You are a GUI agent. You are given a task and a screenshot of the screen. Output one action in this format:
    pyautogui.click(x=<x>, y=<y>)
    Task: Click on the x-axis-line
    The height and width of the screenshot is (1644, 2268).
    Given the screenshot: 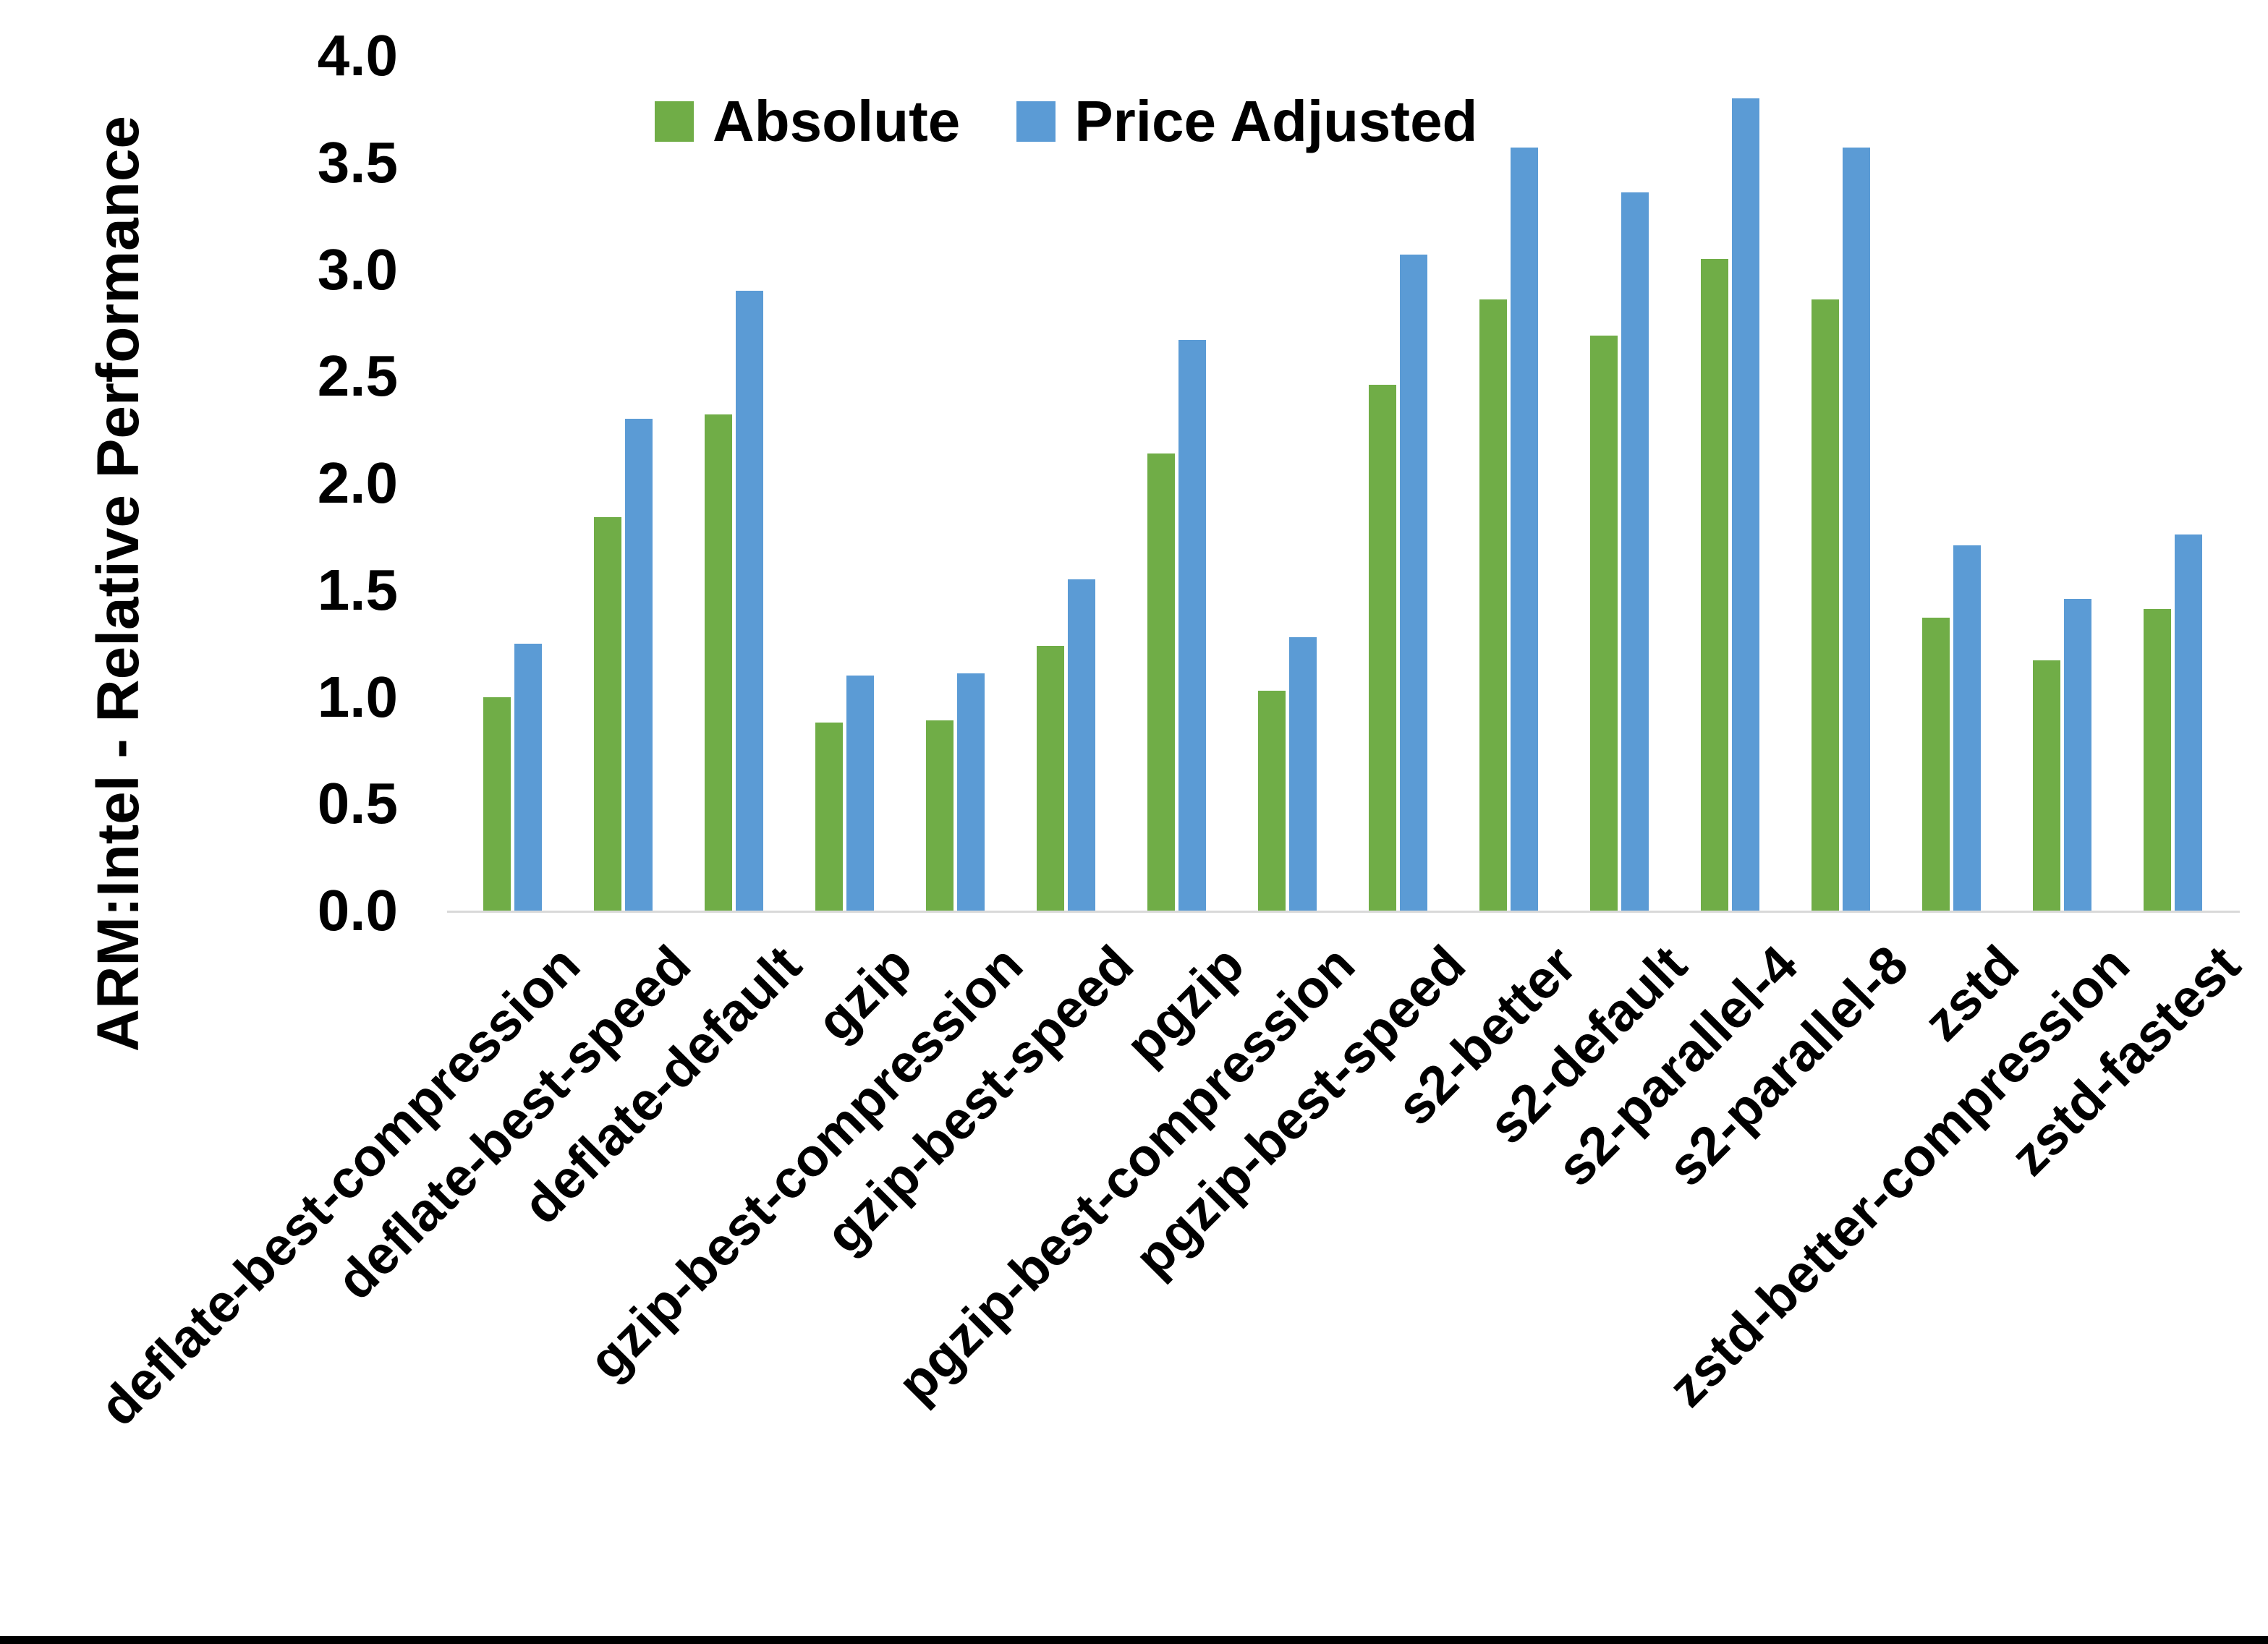 What is the action you would take?
    pyautogui.click(x=1343, y=912)
    